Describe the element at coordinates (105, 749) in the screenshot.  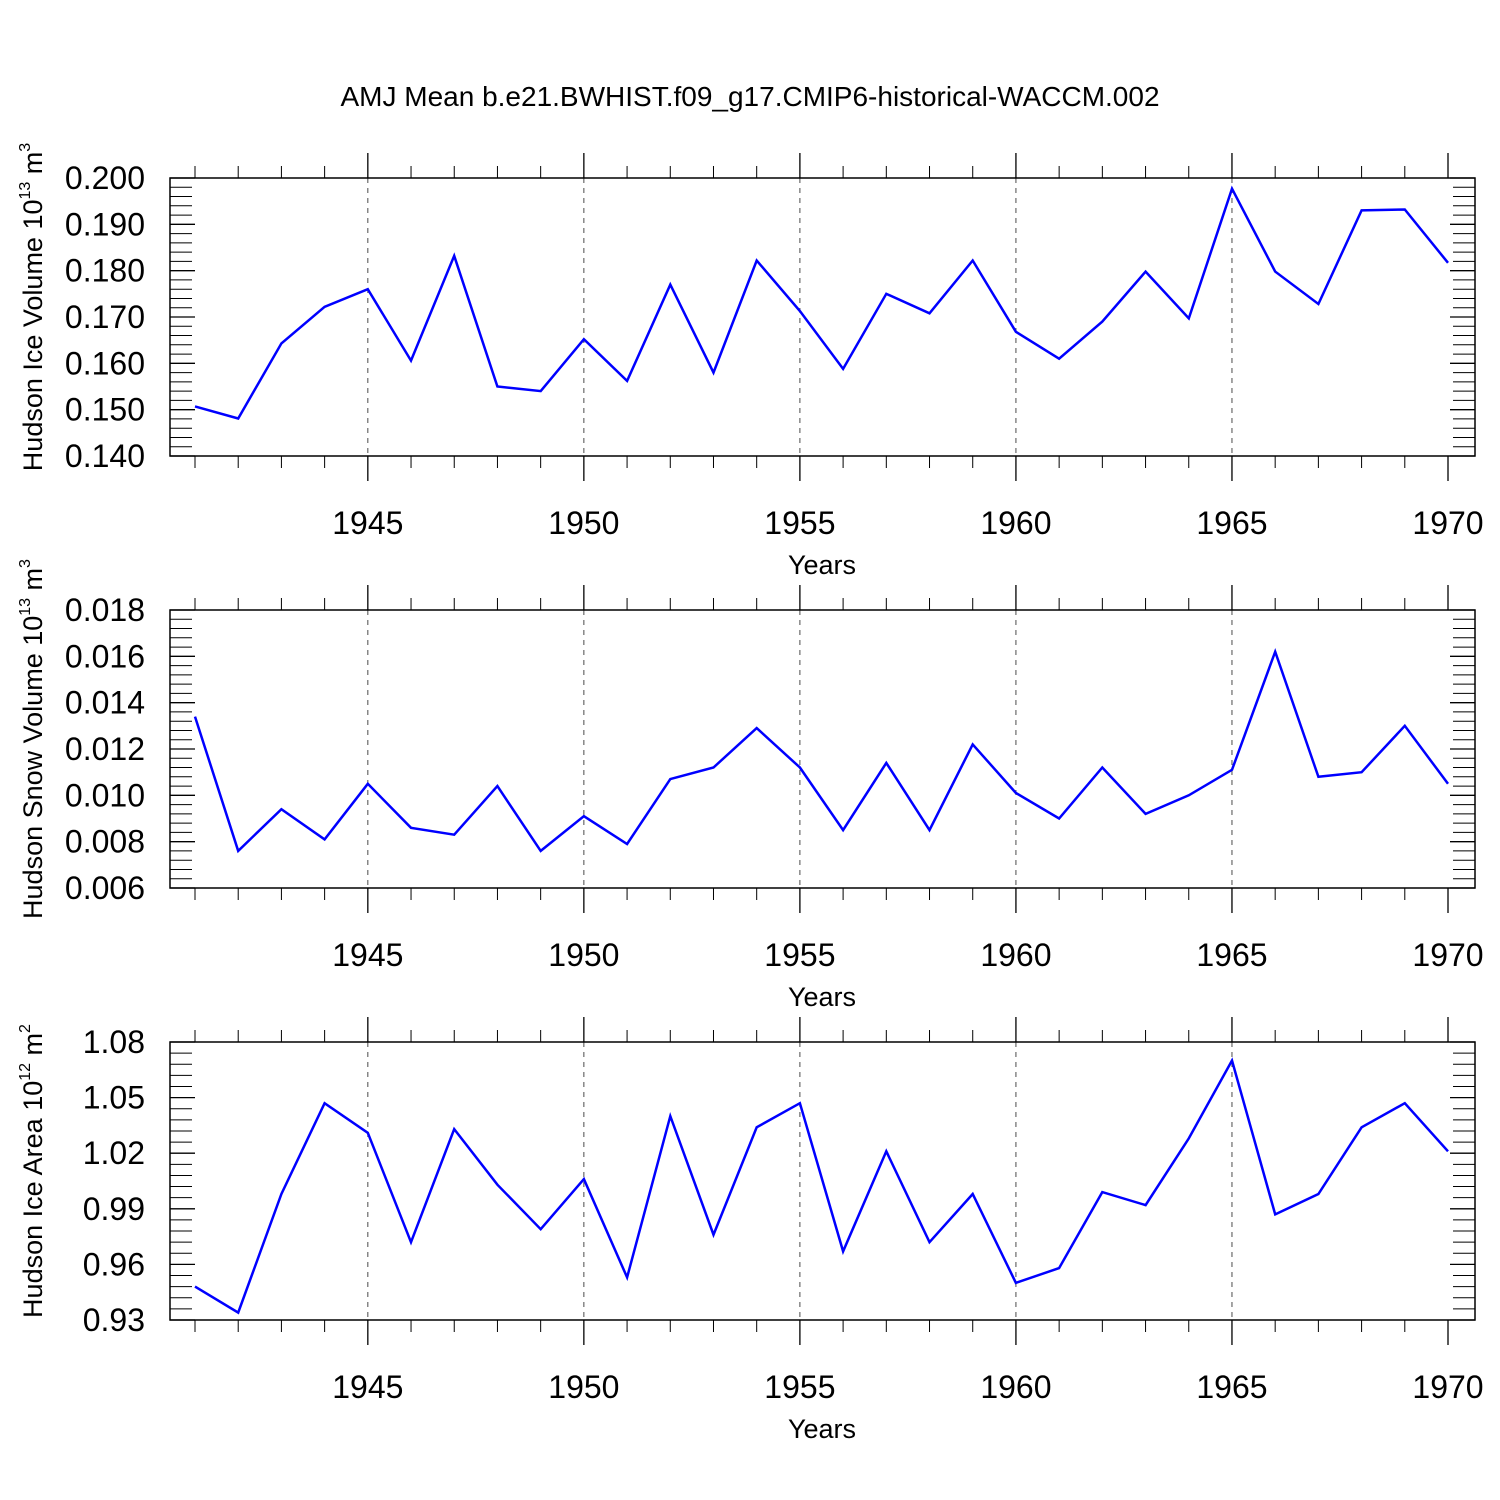
I see `y-tick-label: 0.012` at that location.